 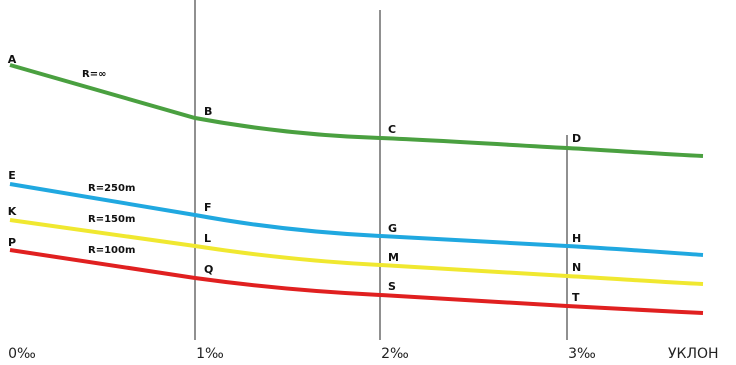 What do you see at coordinates (392, 286) in the screenshot?
I see `point-label: S` at bounding box center [392, 286].